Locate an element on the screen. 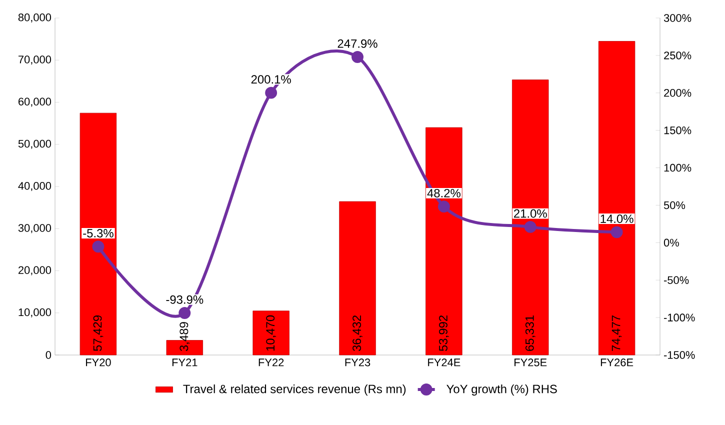  data-label: 21.0% is located at coordinates (530, 213).